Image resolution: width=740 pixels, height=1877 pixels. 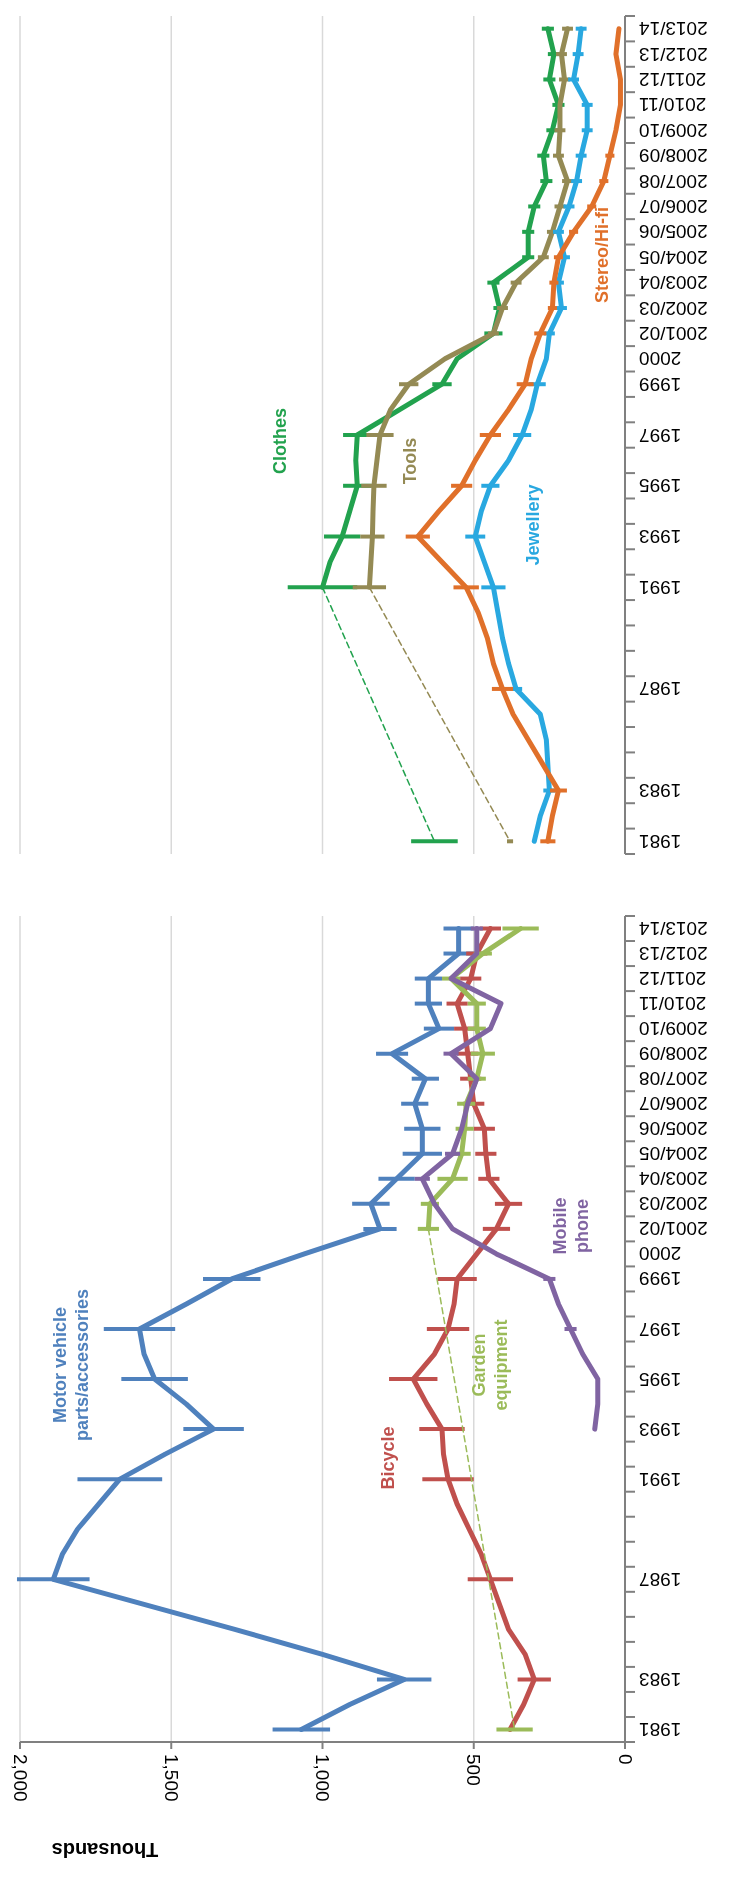 What do you see at coordinates (410, 461) in the screenshot?
I see `text: Tools` at bounding box center [410, 461].